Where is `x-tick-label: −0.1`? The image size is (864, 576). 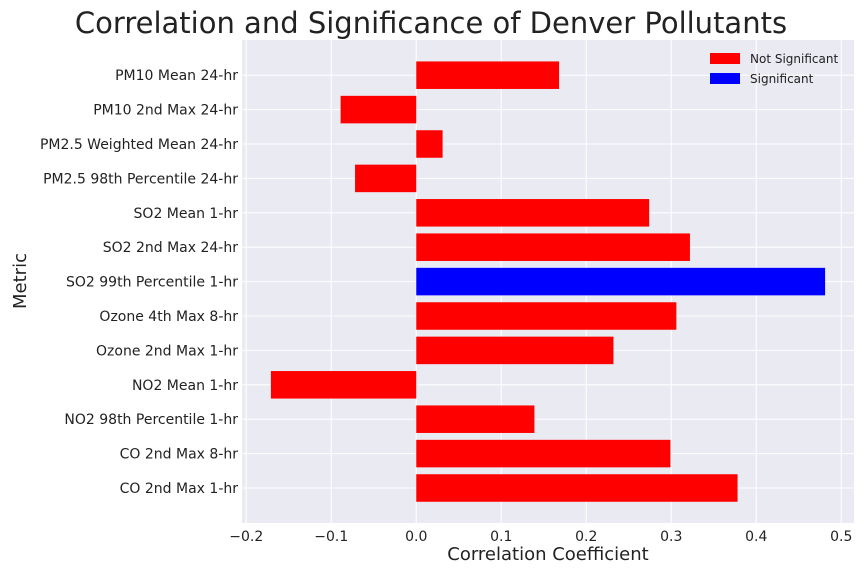
x-tick-label: −0.1 is located at coordinates (331, 537).